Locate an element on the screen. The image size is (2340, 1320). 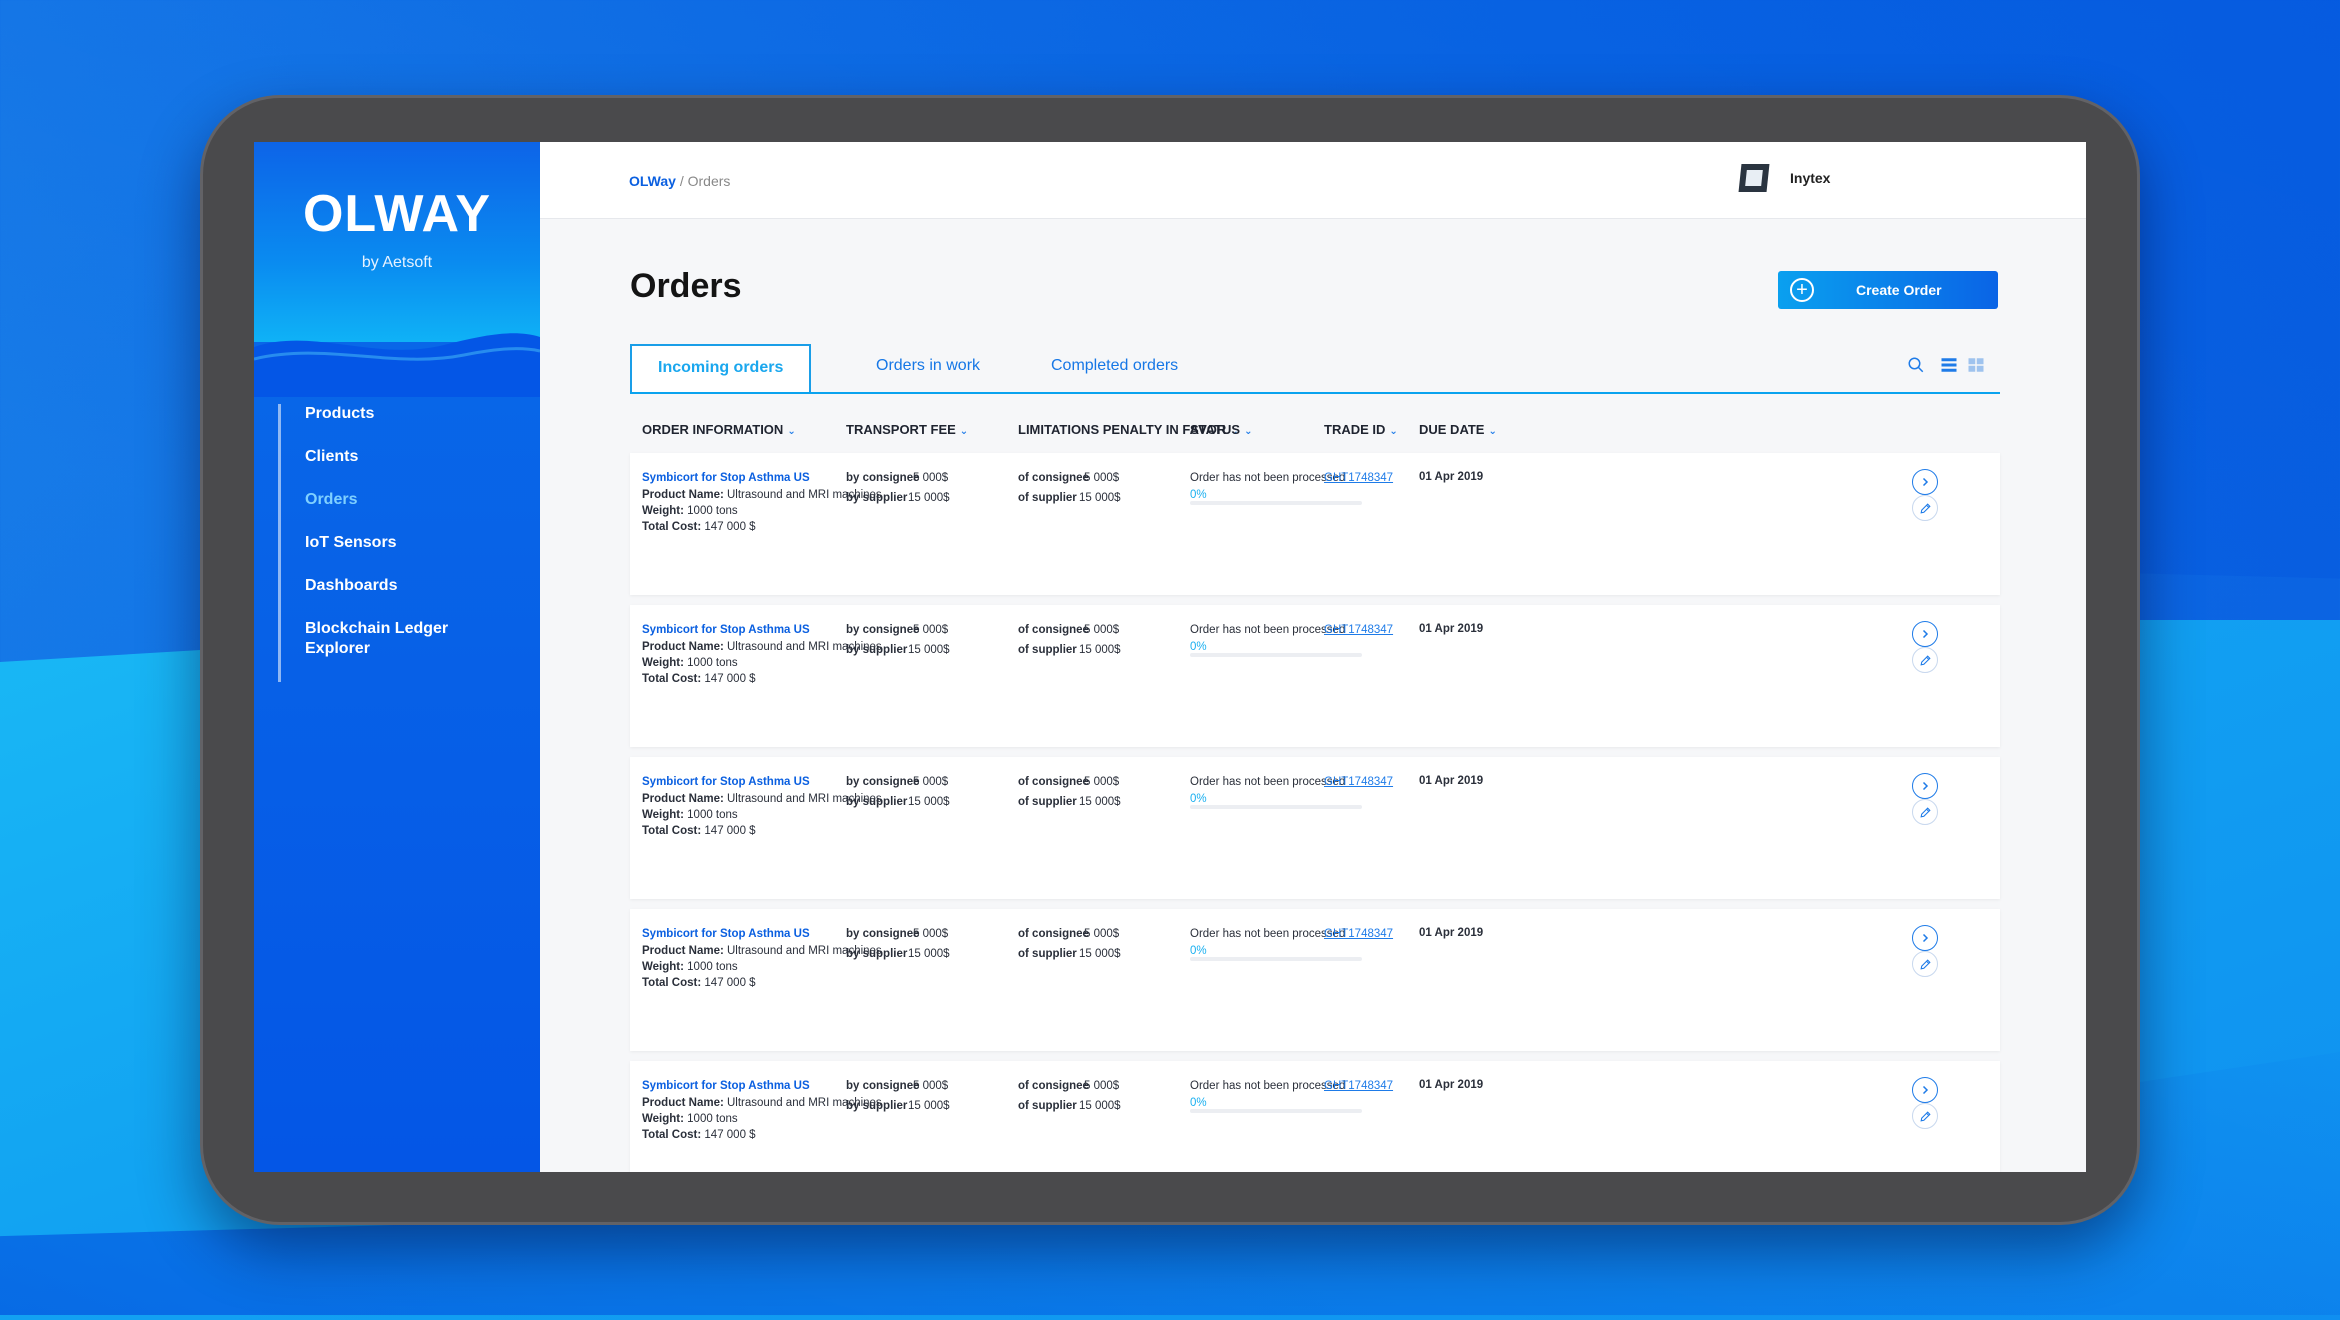
sidebar-item-dashboards: Dashboards is located at coordinates (351, 585).